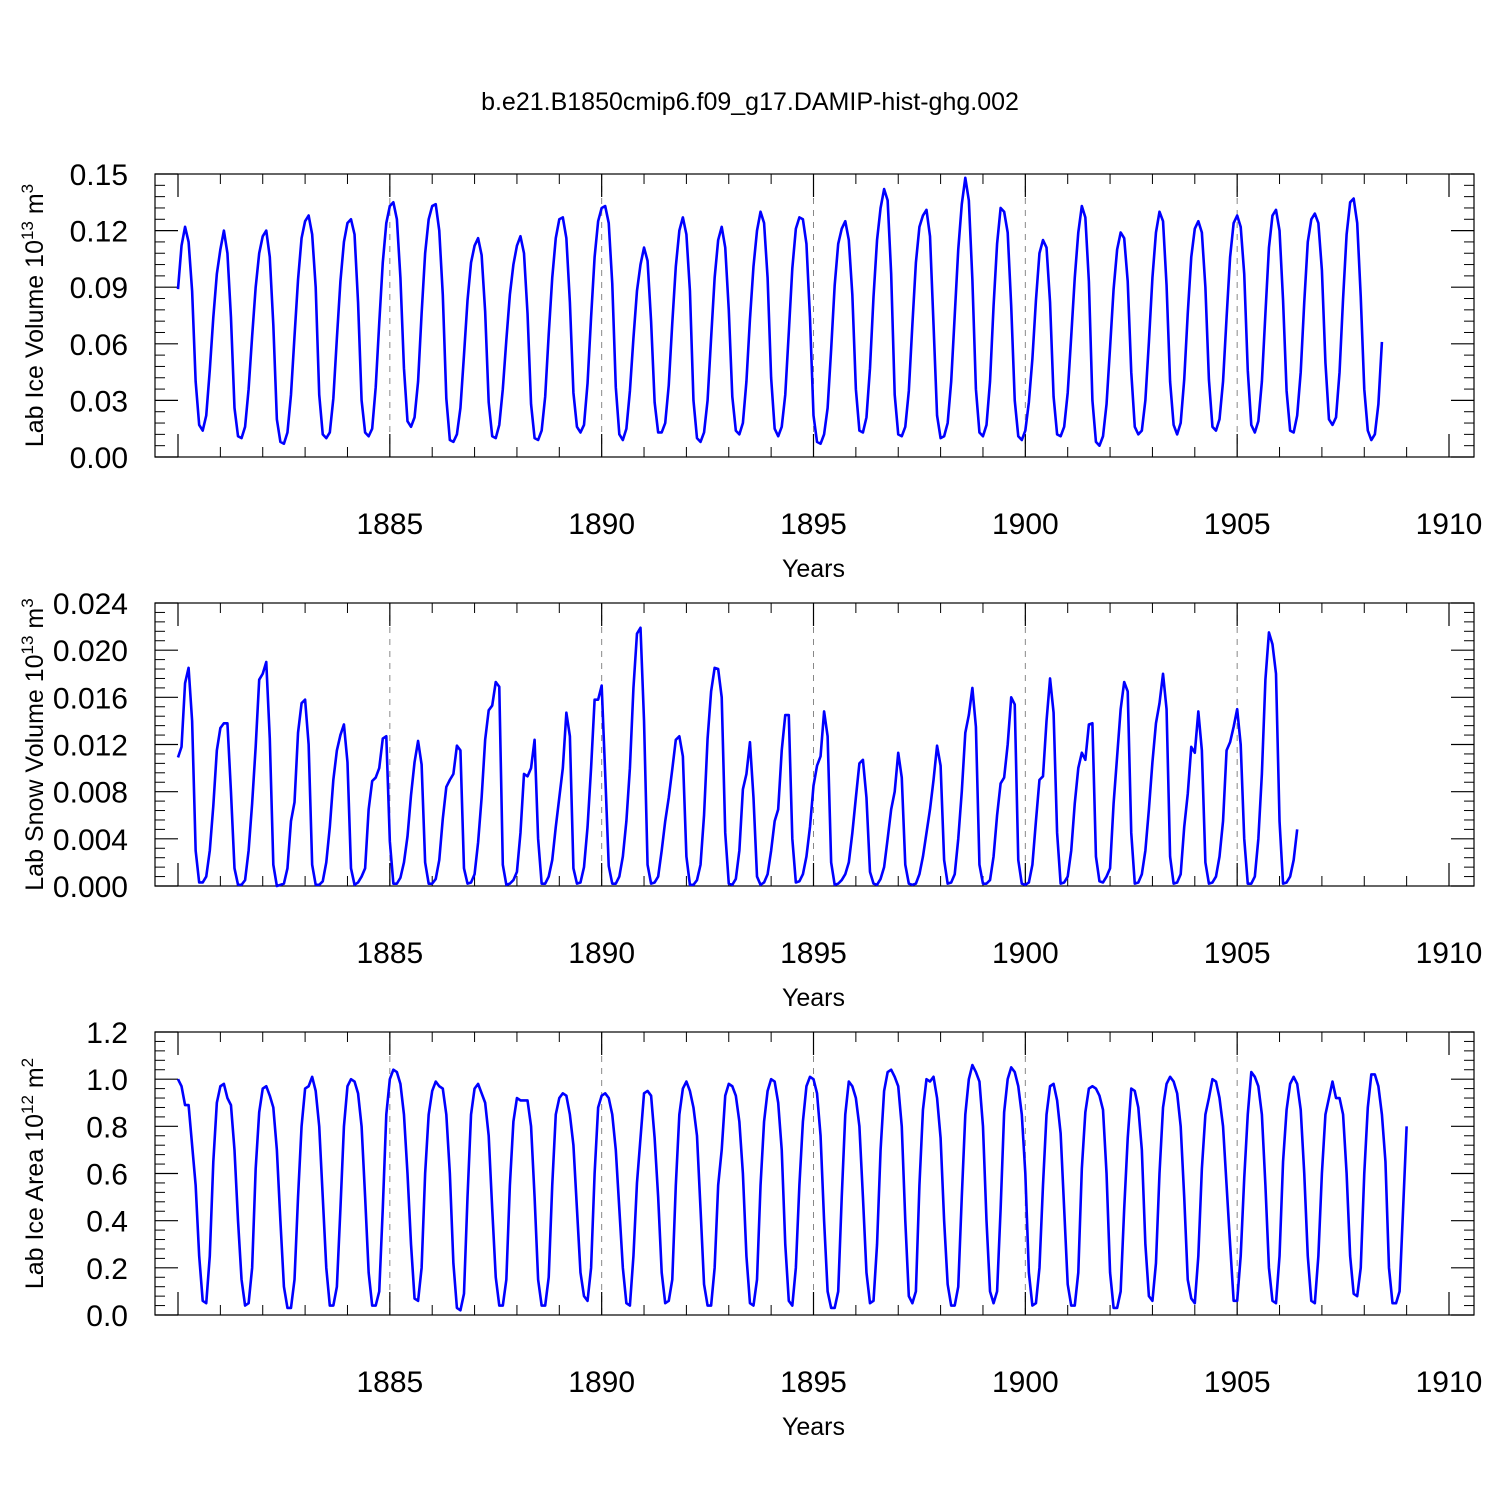 This screenshot has width=1500, height=1505. Describe the element at coordinates (27, 1062) in the screenshot. I see `y-axis-label-ylabel-unit-exp: 2` at that location.